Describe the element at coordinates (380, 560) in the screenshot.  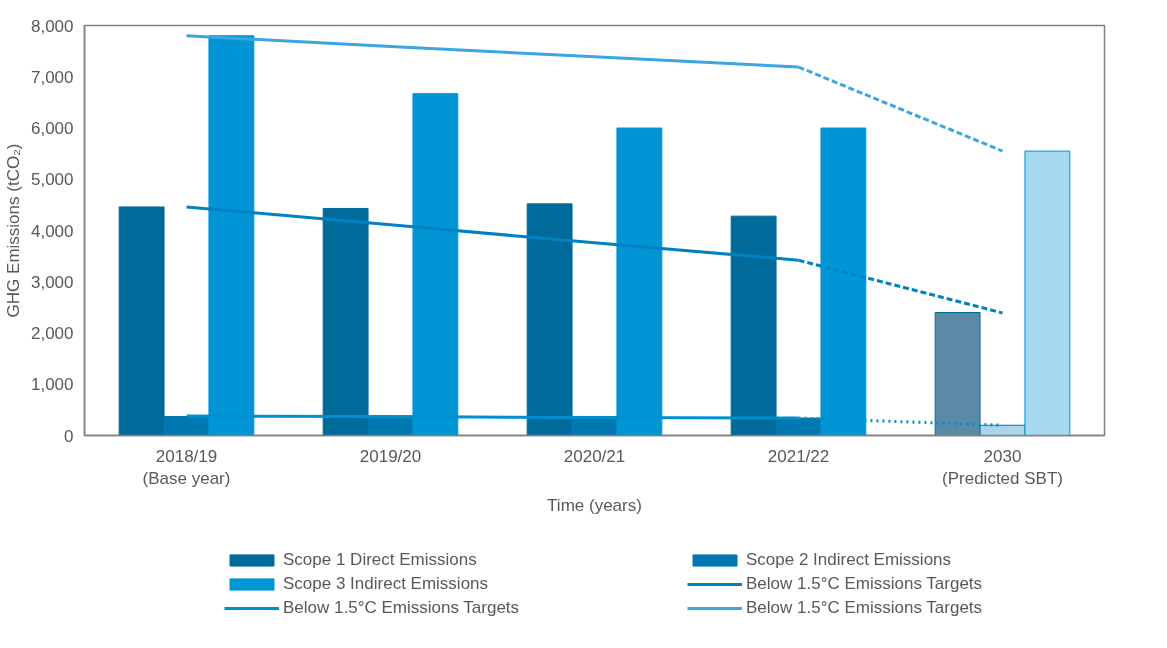
I see `legend-label: Scope 1 Direct Emissions` at that location.